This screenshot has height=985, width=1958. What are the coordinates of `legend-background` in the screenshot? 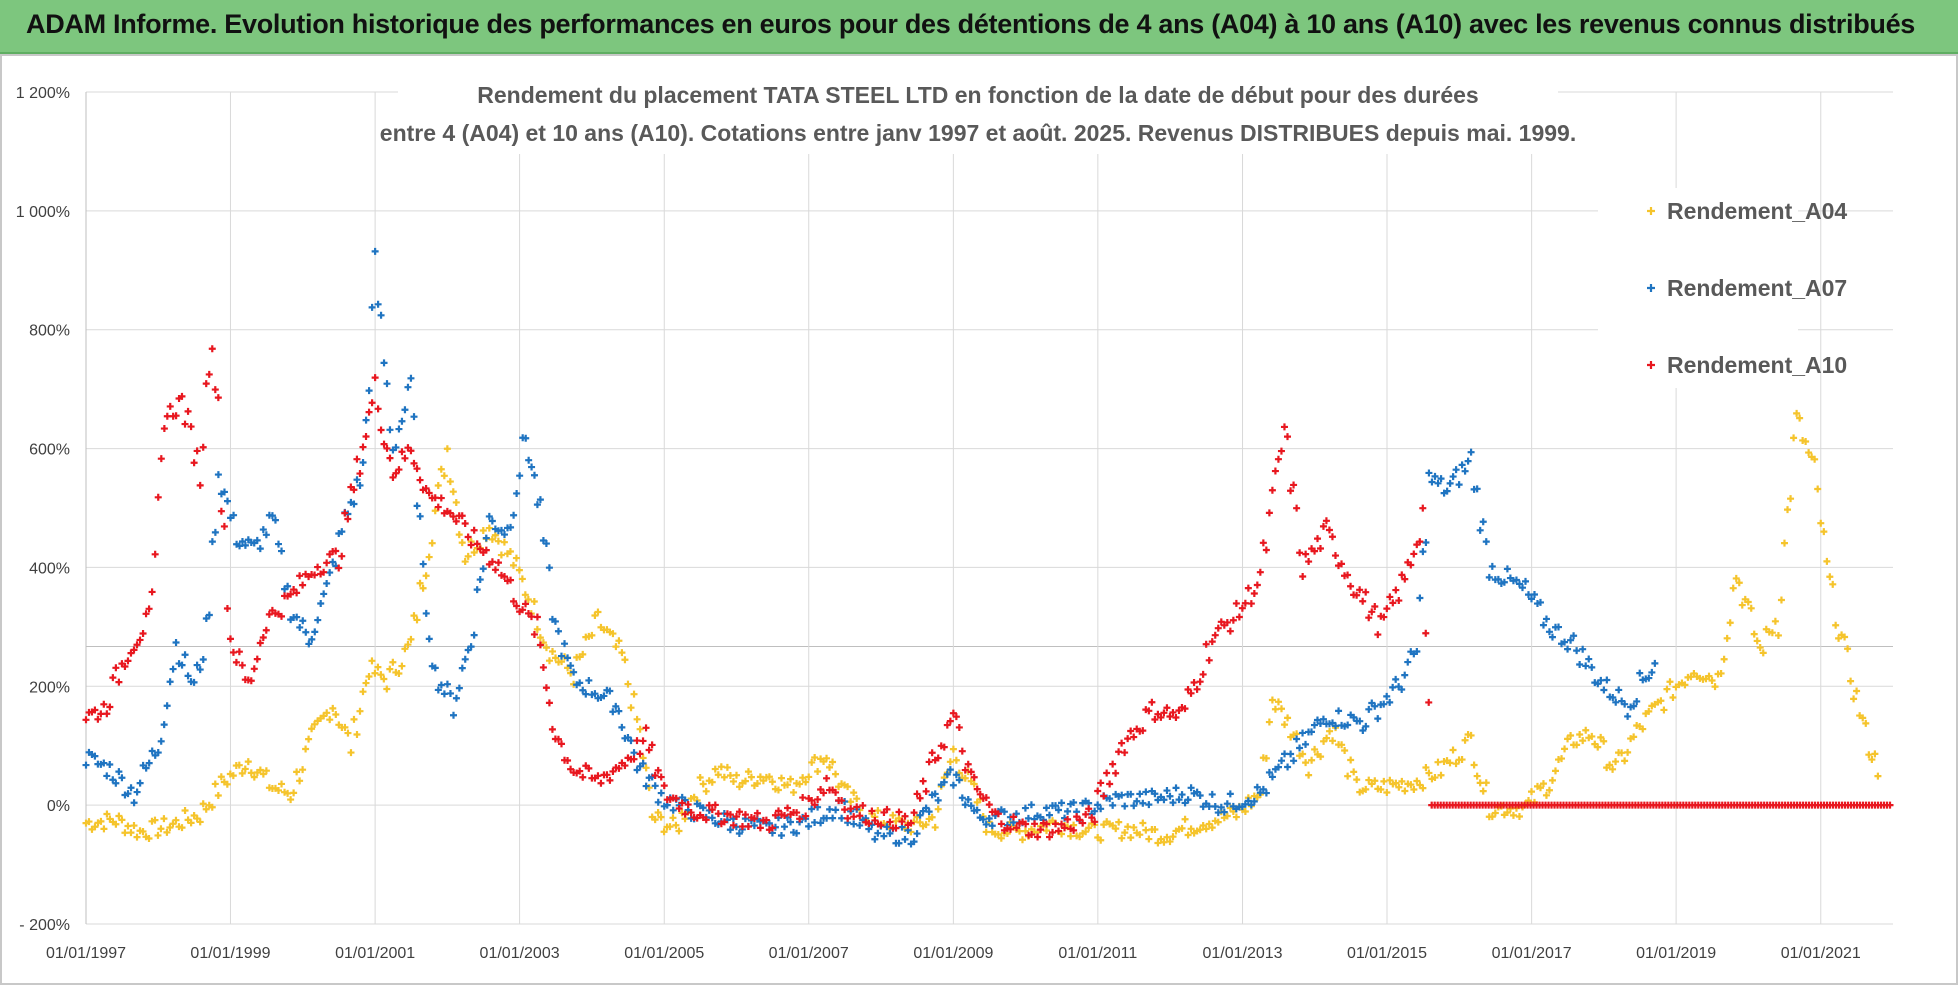 It's located at (1698, 288).